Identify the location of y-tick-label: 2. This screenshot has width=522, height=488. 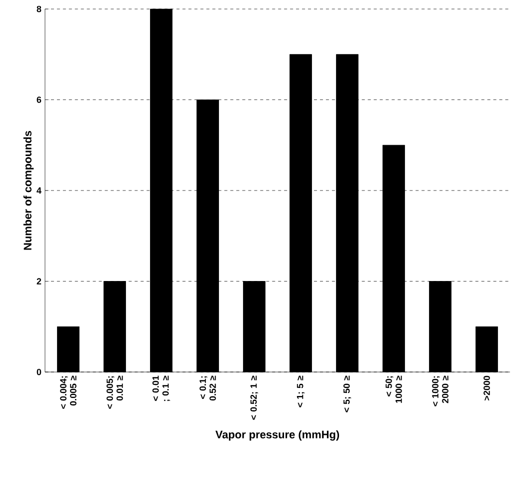
(39, 281).